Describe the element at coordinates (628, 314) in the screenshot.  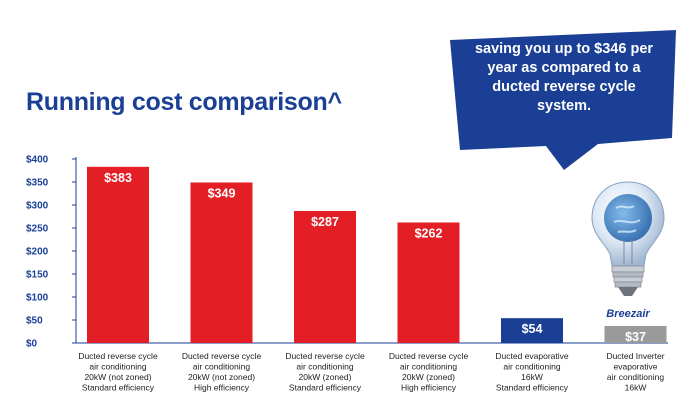
I see `breezair-logo: Breezair` at that location.